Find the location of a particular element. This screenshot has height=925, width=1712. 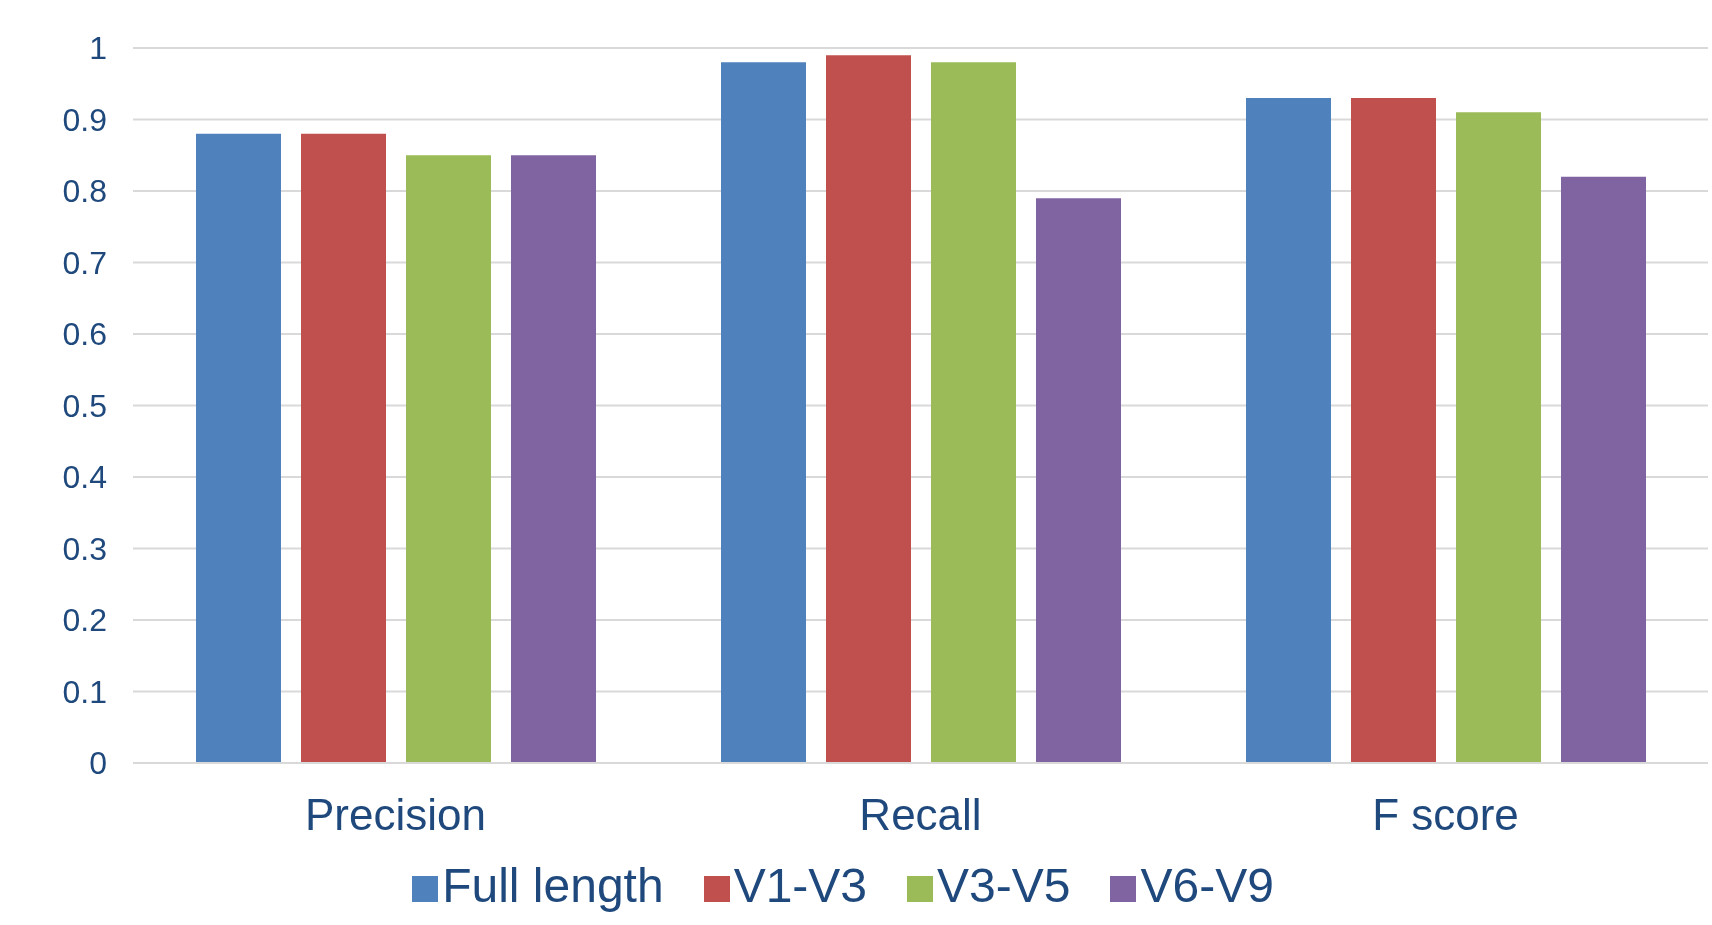

legend-label: Full length is located at coordinates (553, 885).